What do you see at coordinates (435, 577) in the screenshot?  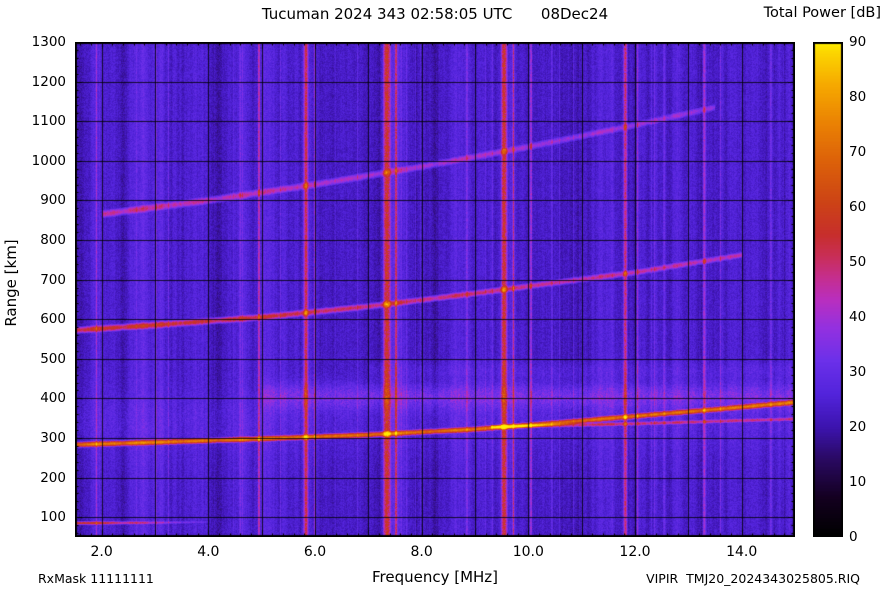 I see `x-axis-label: Frequency [MHz]` at bounding box center [435, 577].